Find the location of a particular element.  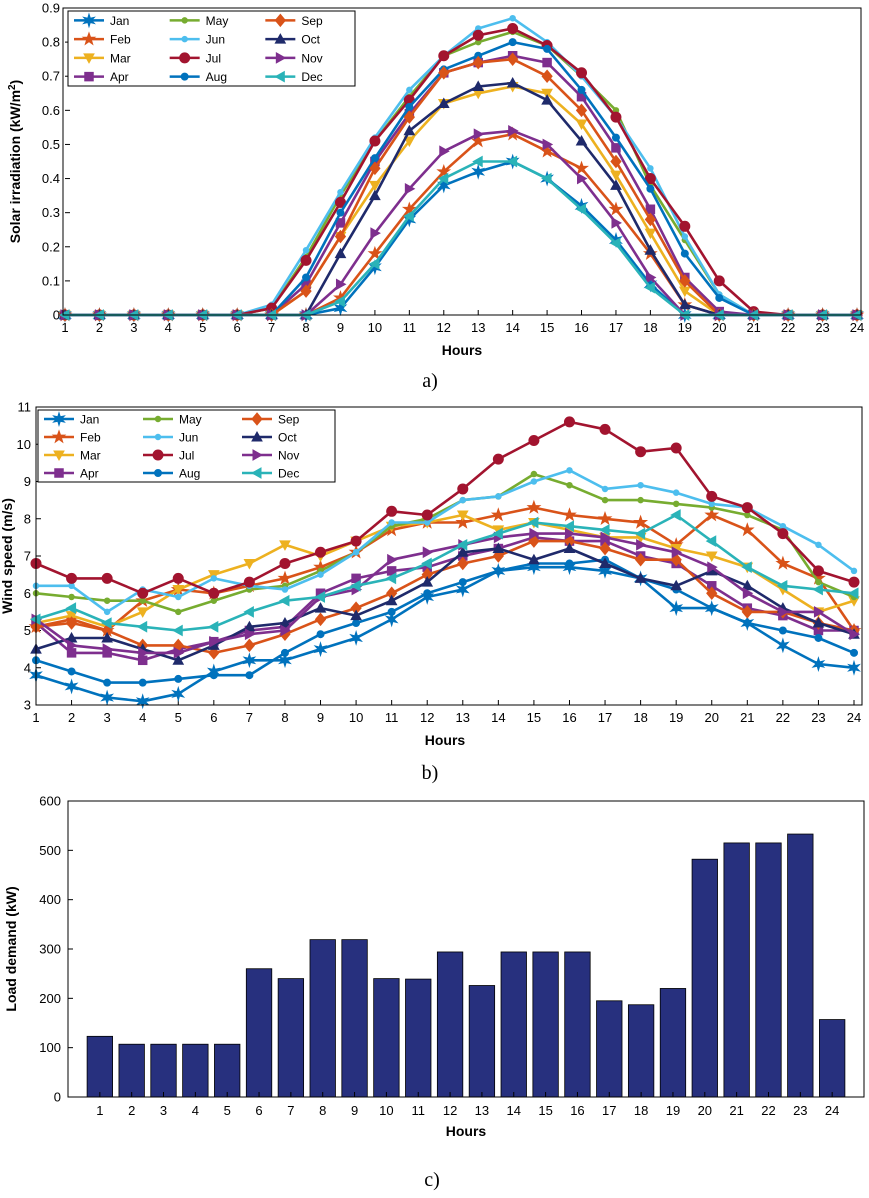

x-tick-label: 5 is located at coordinates (227, 1110).